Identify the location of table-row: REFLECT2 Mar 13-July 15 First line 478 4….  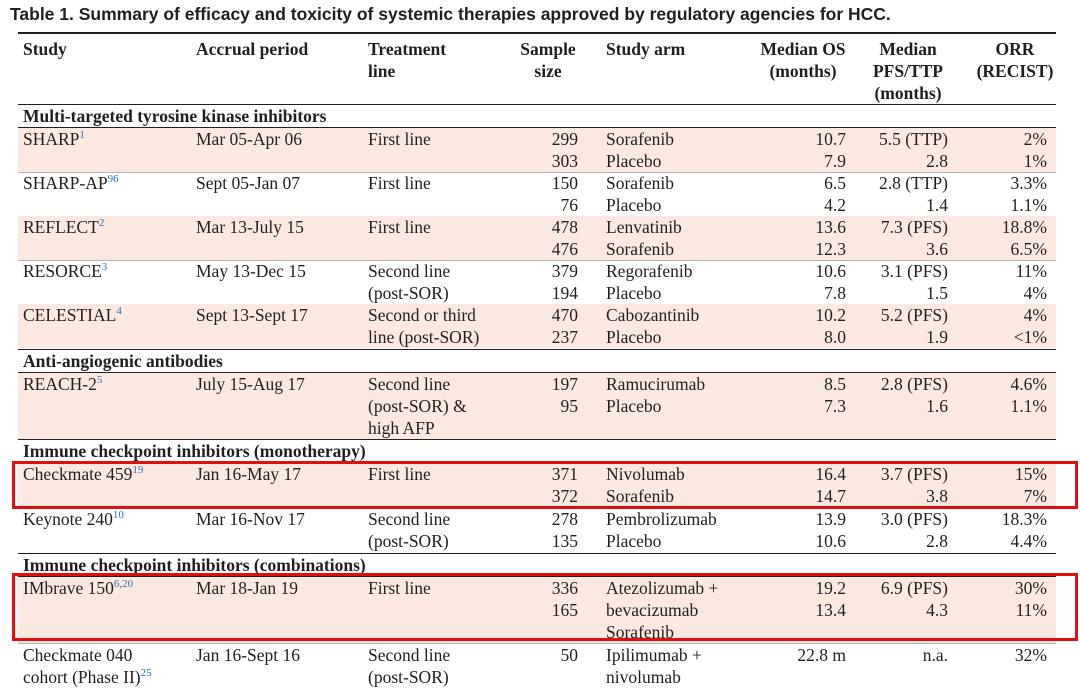
(537, 238).